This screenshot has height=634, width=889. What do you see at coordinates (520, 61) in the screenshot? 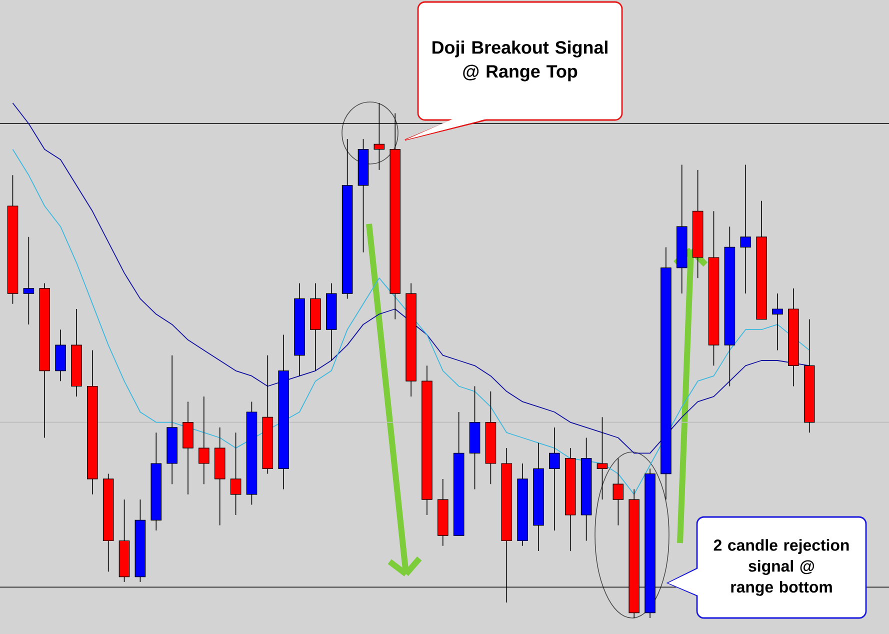
I see `text: Doji Breakout Signal @ Range Top` at bounding box center [520, 61].